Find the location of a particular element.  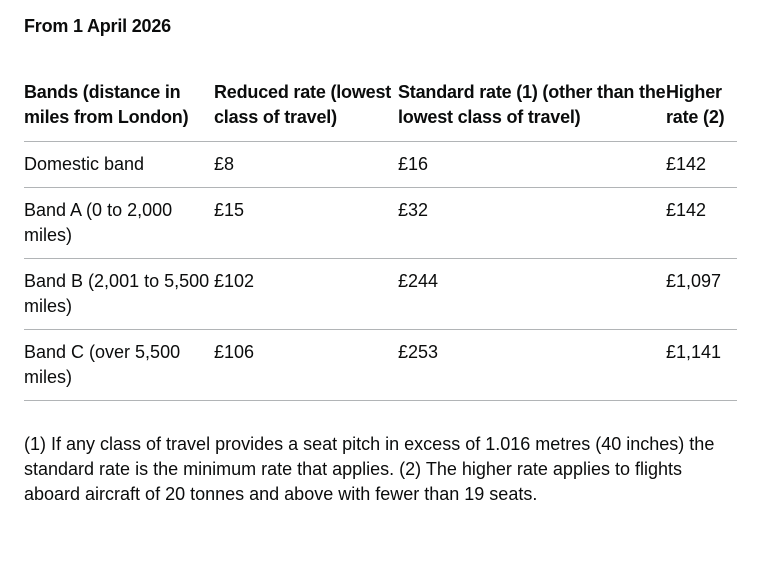

cell-higher-rate: £1,097 is located at coordinates (701, 294).